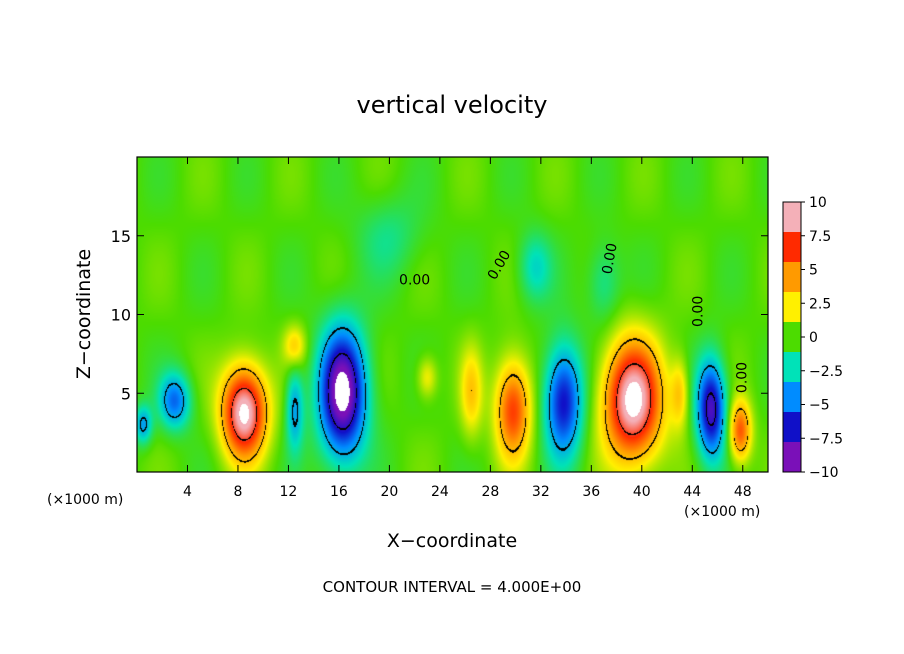  Describe the element at coordinates (818, 203) in the screenshot. I see `colorbar-tick-label: 10` at that location.